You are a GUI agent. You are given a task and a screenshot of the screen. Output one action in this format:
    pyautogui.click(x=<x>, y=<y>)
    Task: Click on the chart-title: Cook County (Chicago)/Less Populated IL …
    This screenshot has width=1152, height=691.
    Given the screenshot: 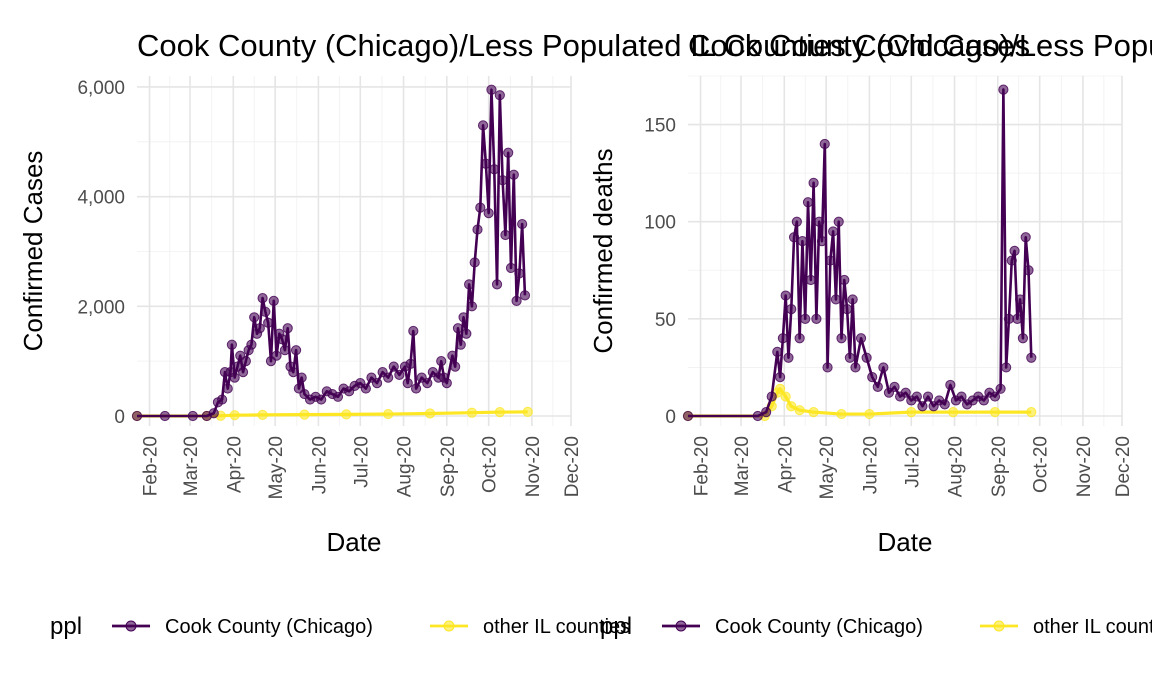 What is the action you would take?
    pyautogui.click(x=583, y=45)
    